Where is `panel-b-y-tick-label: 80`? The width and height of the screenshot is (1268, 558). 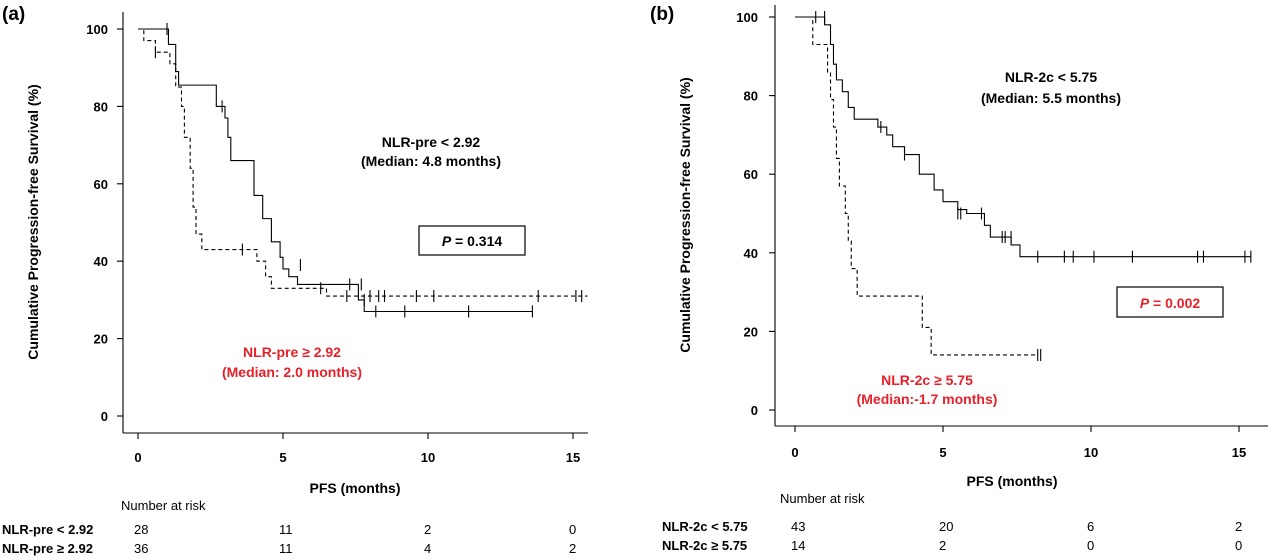
panel-b-y-tick-label: 80 is located at coordinates (751, 96).